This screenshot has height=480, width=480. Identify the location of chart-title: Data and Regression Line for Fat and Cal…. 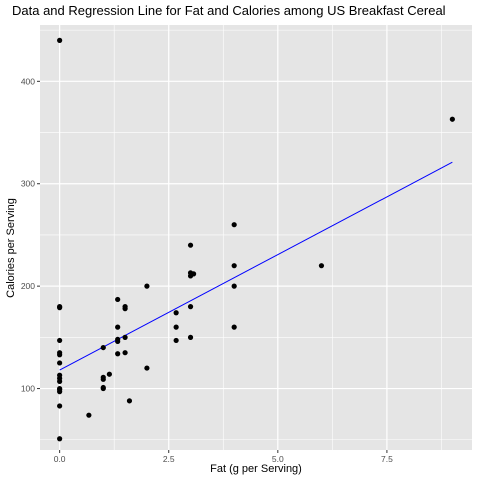
(229, 10).